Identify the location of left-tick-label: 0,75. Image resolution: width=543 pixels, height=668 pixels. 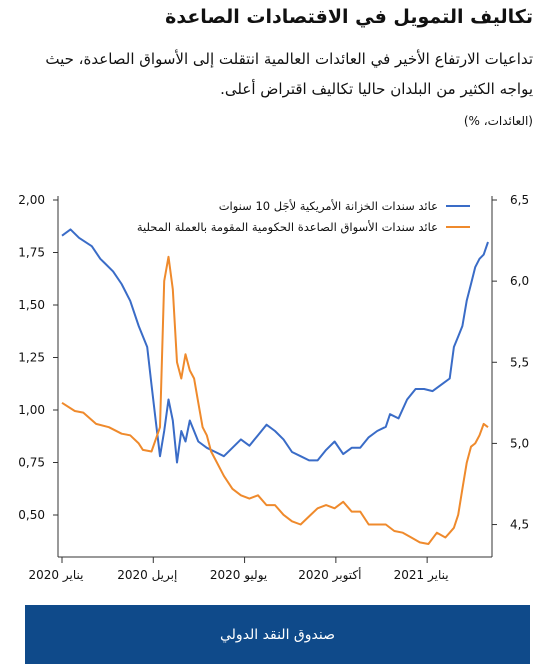
(31, 463).